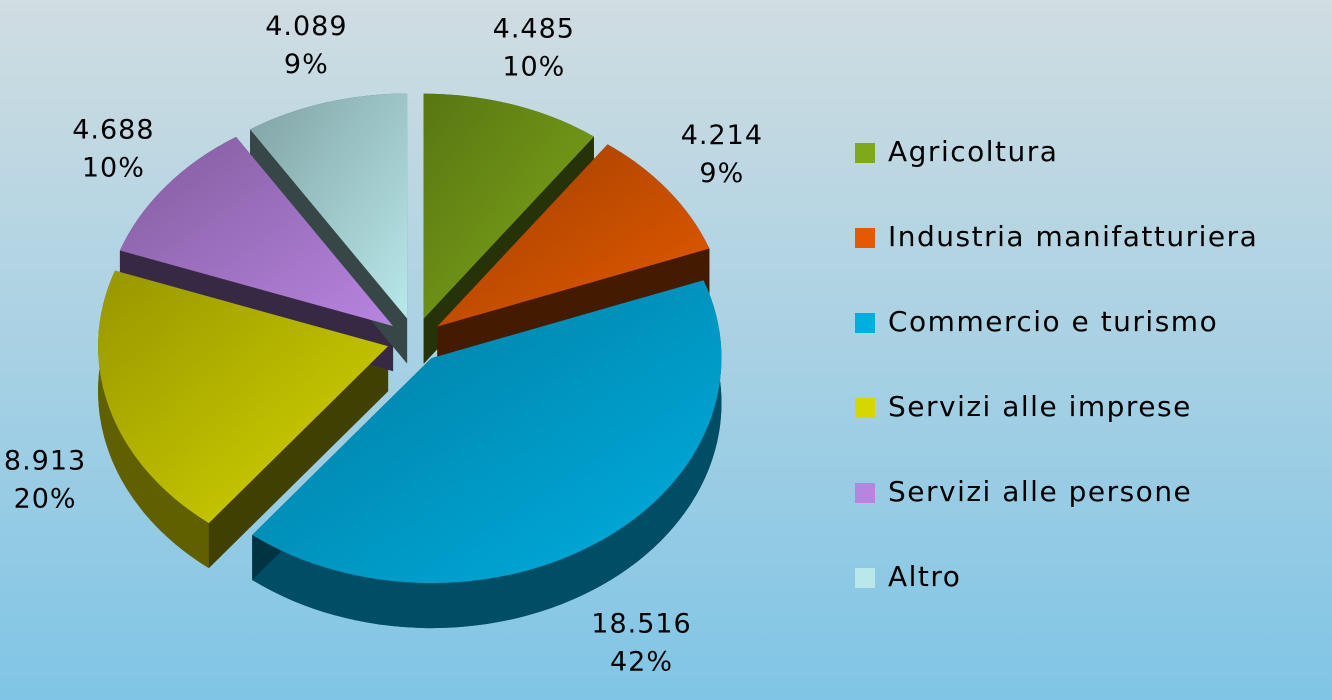 Image resolution: width=1332 pixels, height=700 pixels. What do you see at coordinates (534, 28) in the screenshot?
I see `value-label: 4.485` at bounding box center [534, 28].